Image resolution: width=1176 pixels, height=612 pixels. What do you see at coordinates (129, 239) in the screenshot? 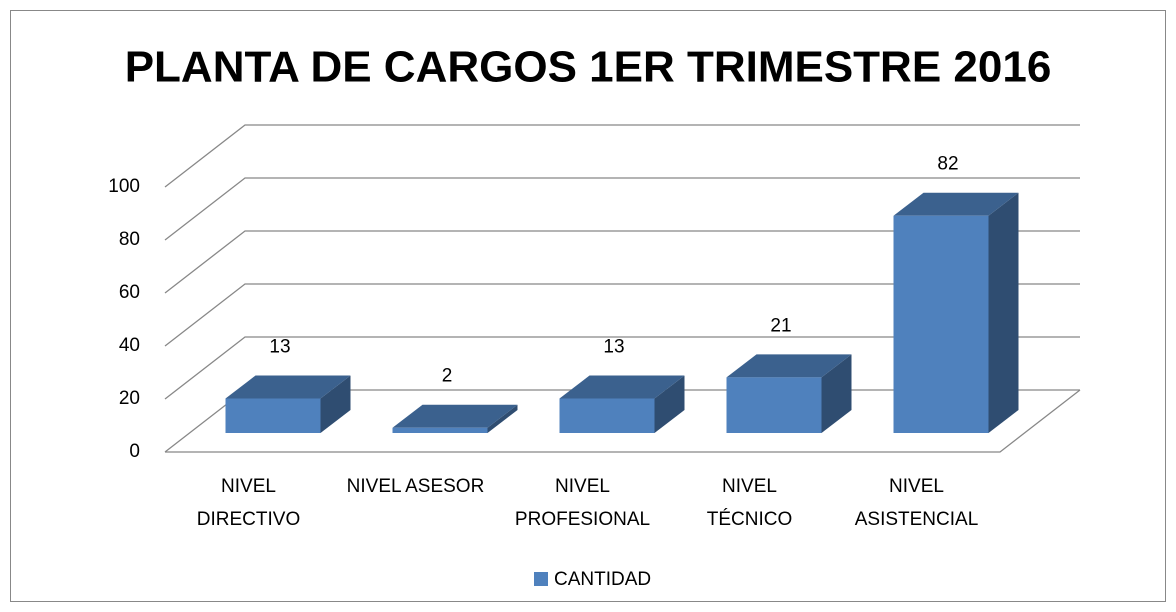
I see `y-tick-label: 80` at bounding box center [129, 239].